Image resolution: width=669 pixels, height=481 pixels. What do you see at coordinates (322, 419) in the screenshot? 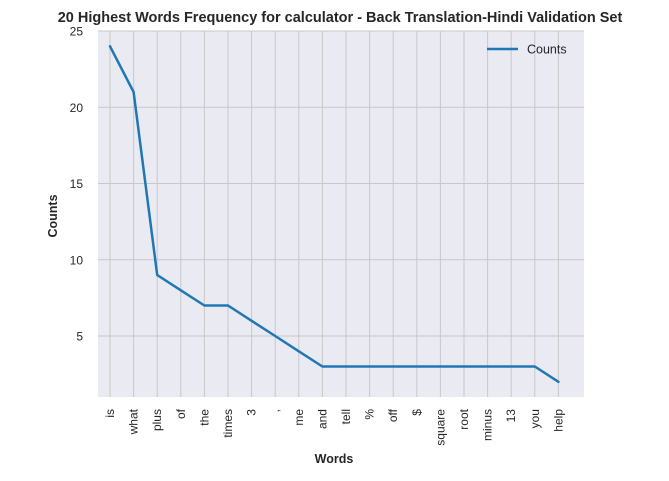
I see `x-tick-label: and` at bounding box center [322, 419].